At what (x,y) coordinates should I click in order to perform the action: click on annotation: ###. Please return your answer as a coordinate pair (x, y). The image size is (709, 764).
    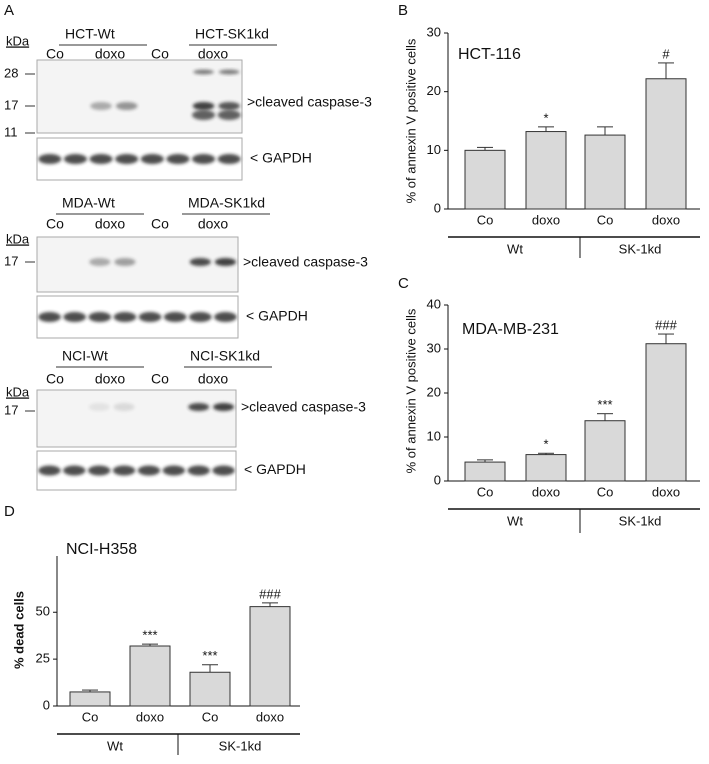
    Looking at the image, I should click on (270, 593).